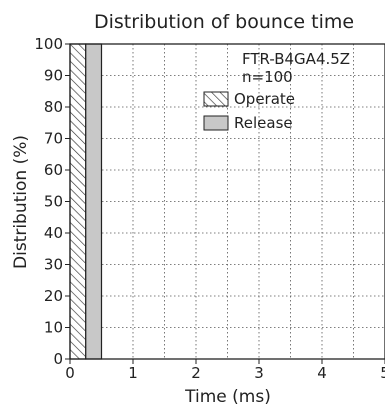 This screenshot has width=385, height=409. What do you see at coordinates (225, 370) in the screenshot?
I see `x-ticks: 0 1 2 3 4 5` at bounding box center [225, 370].